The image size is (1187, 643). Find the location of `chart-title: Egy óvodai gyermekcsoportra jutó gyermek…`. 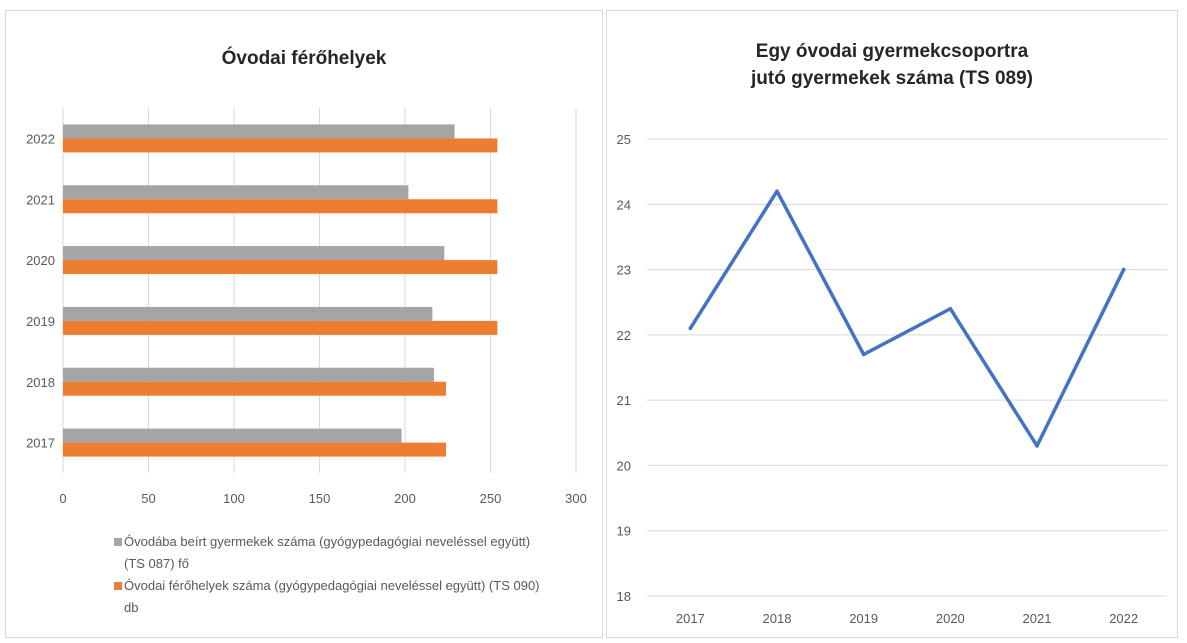

chart-title: Egy óvodai gyermekcsoportra jutó gyermek… is located at coordinates (892, 65).